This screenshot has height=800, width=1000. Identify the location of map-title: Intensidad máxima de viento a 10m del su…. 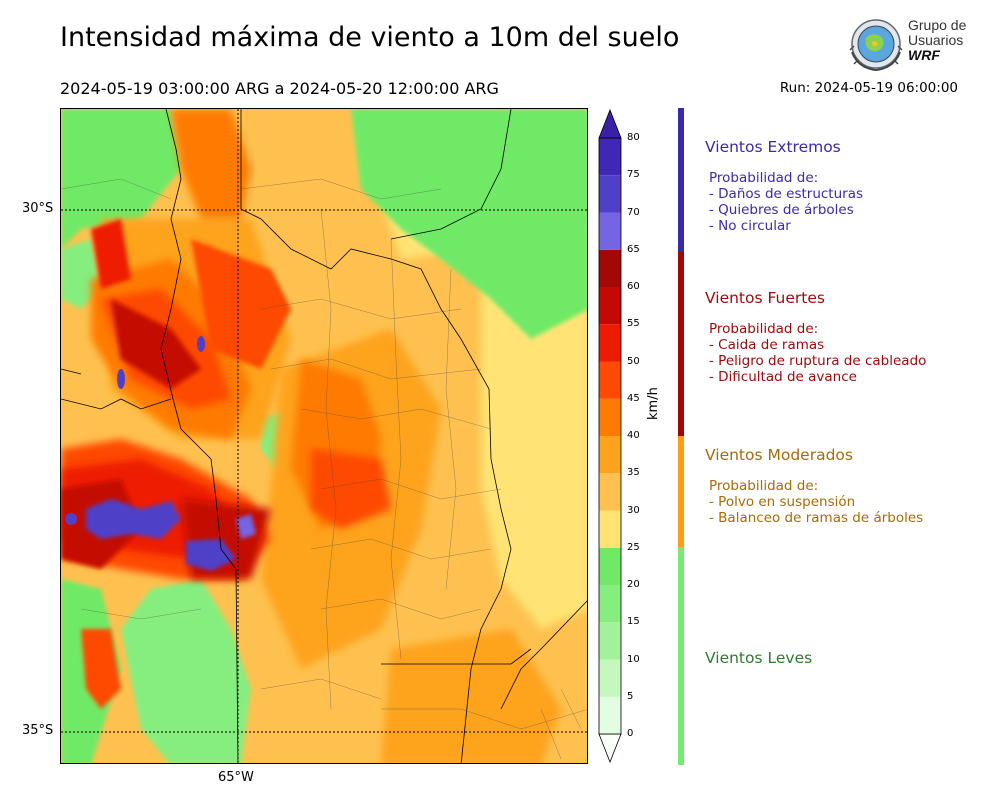
(370, 37).